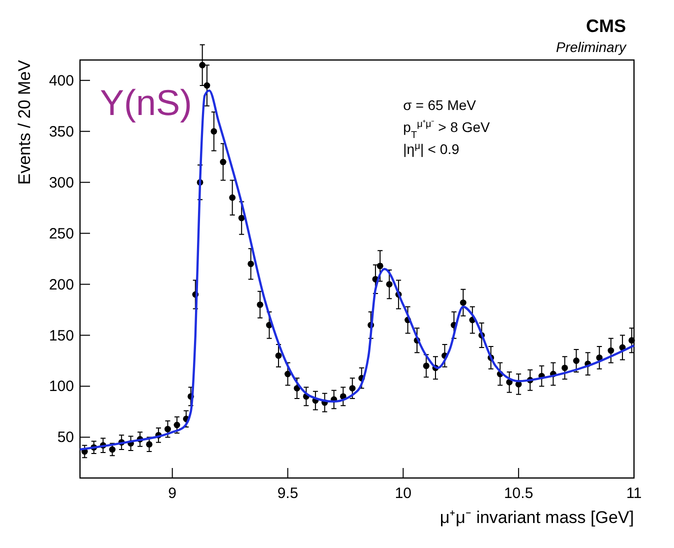 The height and width of the screenshot is (548, 674). Describe the element at coordinates (65, 437) in the screenshot. I see `y-tick-label: 50` at that location.